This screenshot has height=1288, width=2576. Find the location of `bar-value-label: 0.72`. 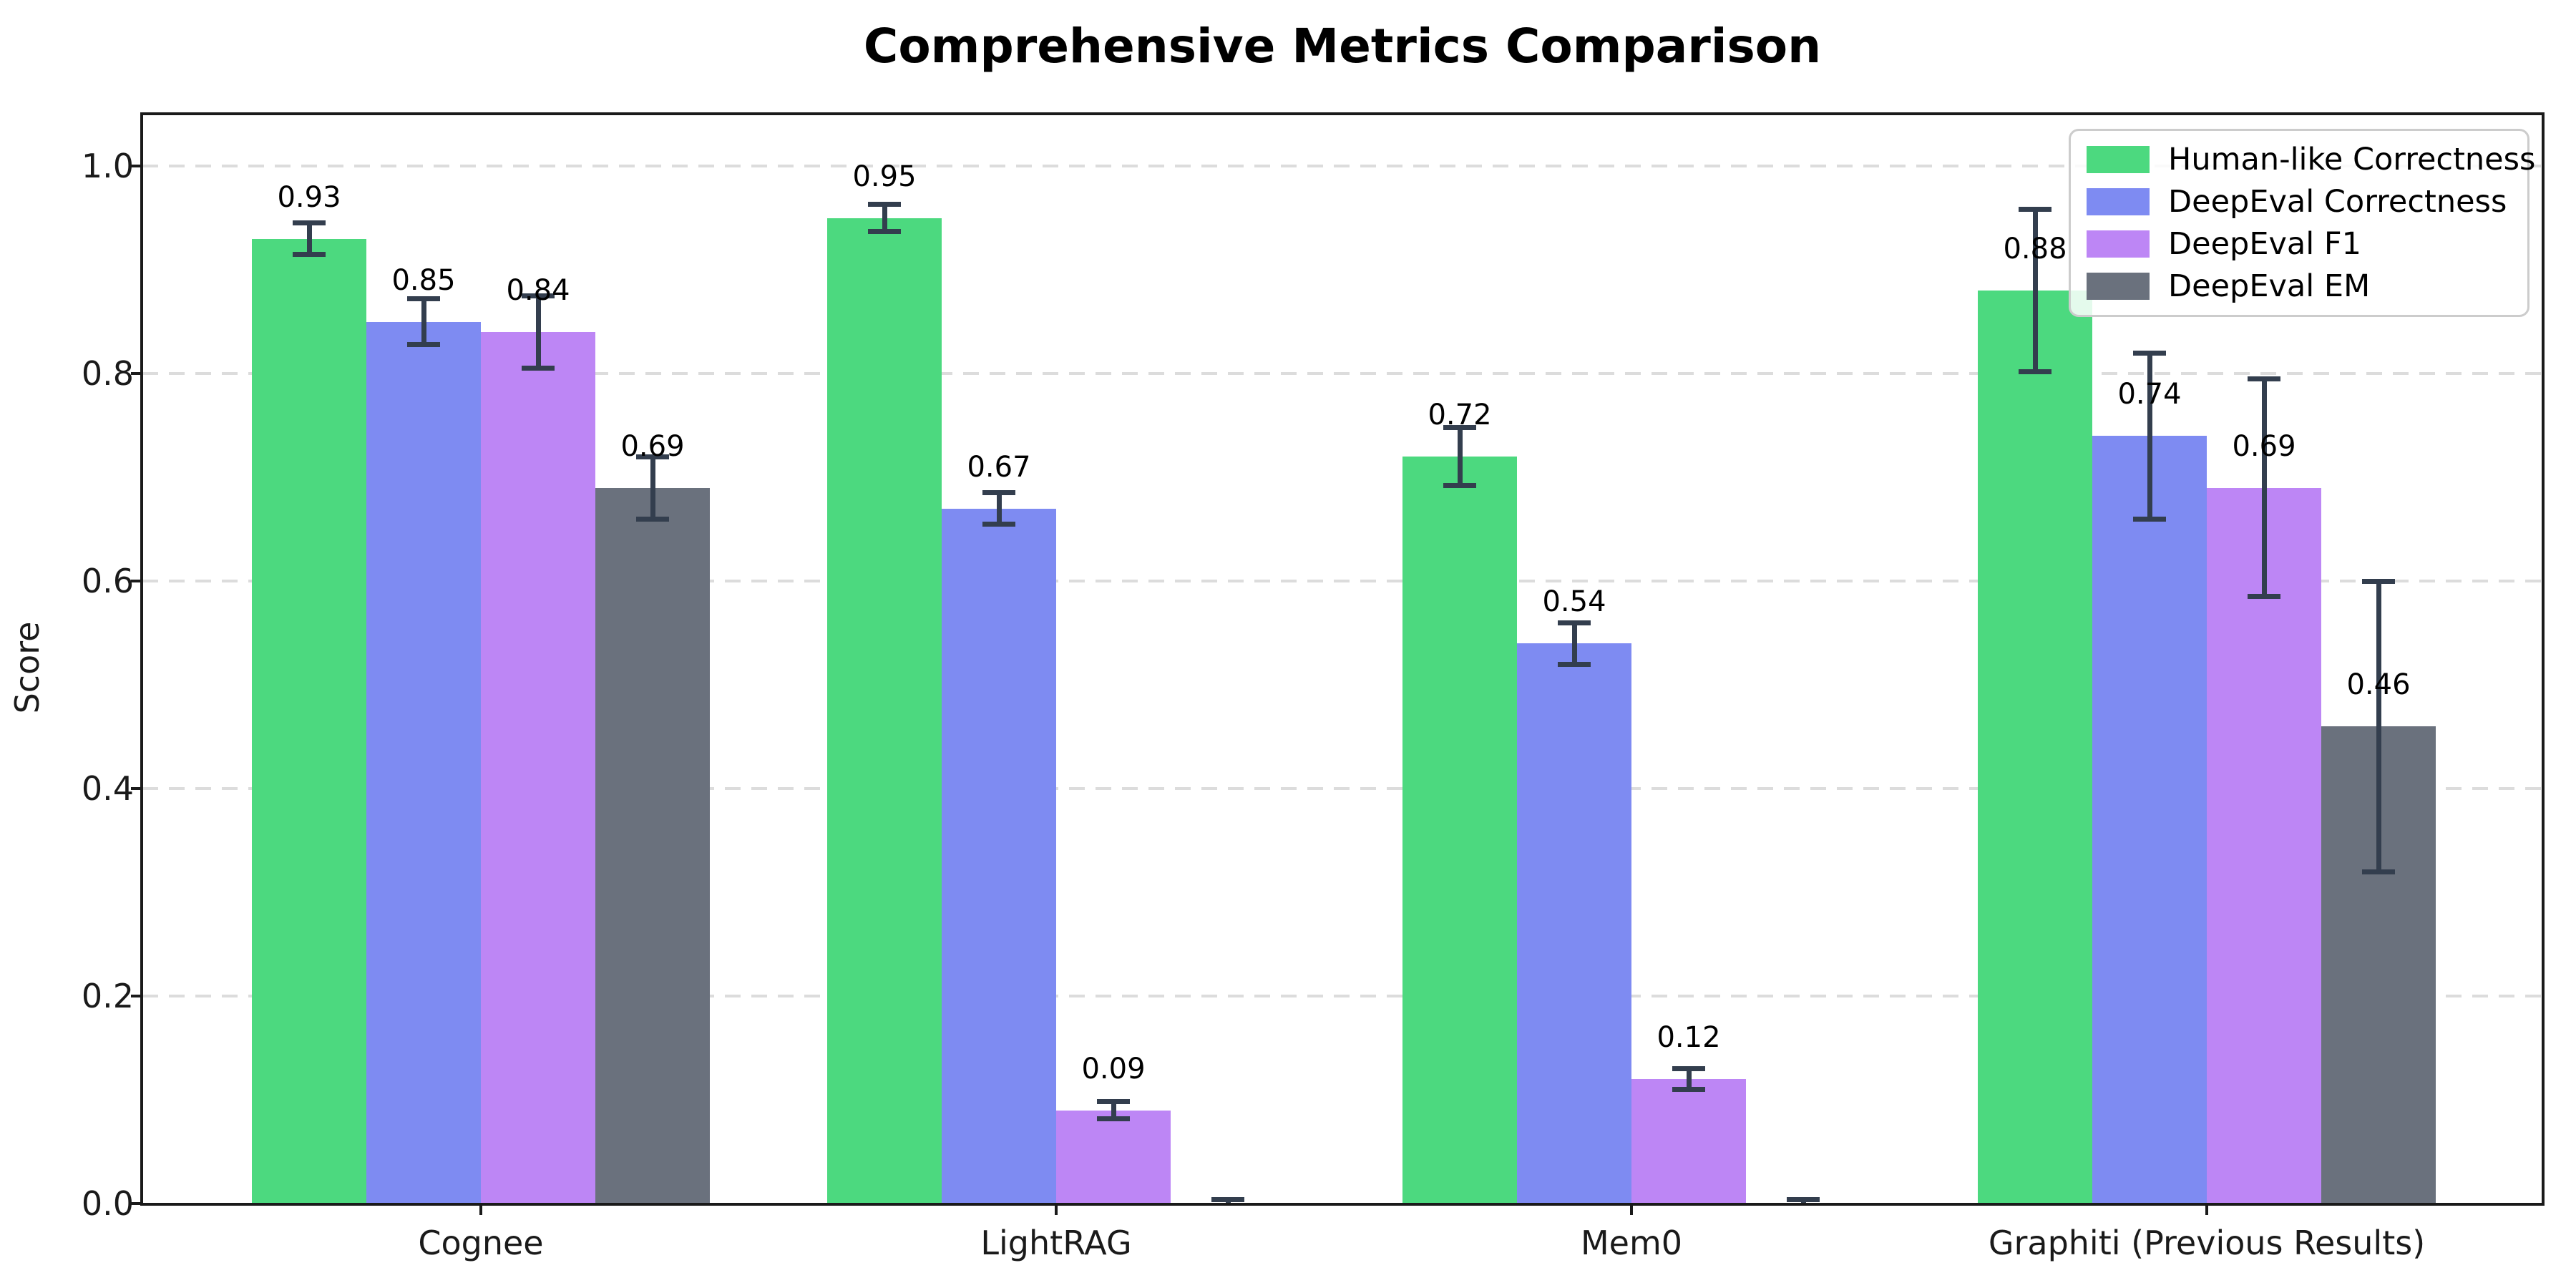

bar-value-label: 0.72 is located at coordinates (1460, 415).